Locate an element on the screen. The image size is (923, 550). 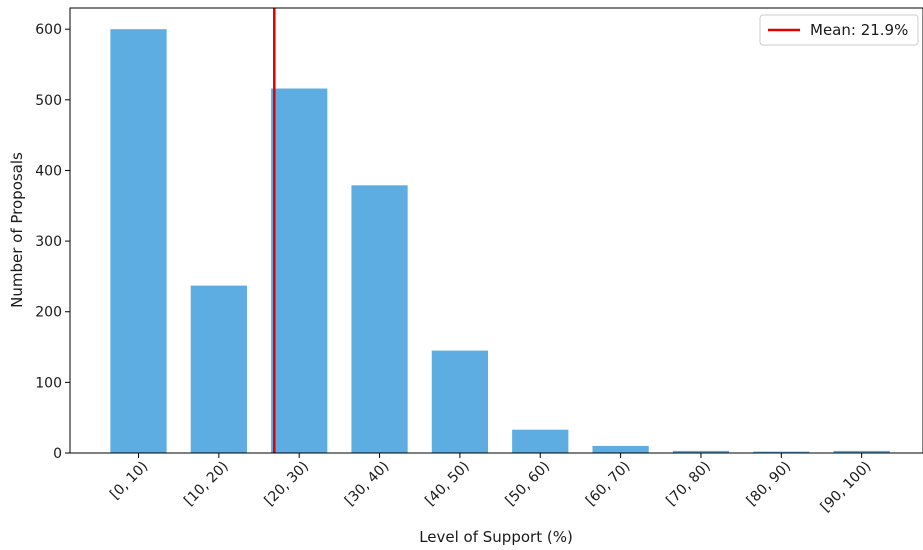
x-tick-label: [60, 70) is located at coordinates (608, 484).